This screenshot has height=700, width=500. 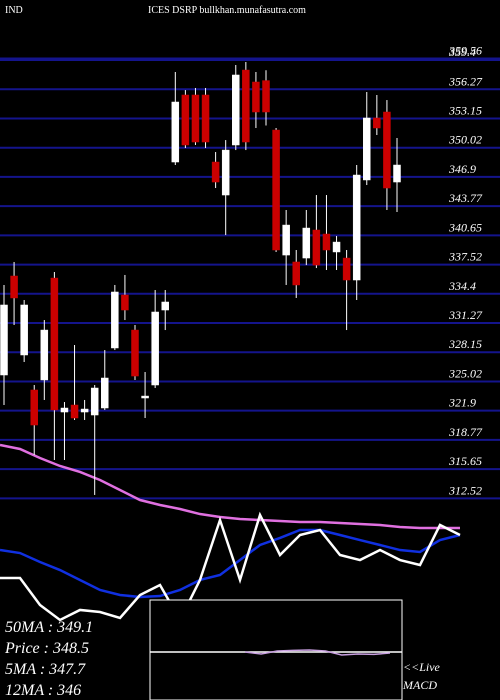 What do you see at coordinates (49, 627) in the screenshot?
I see `stat: 50MA : 349.1` at bounding box center [49, 627].